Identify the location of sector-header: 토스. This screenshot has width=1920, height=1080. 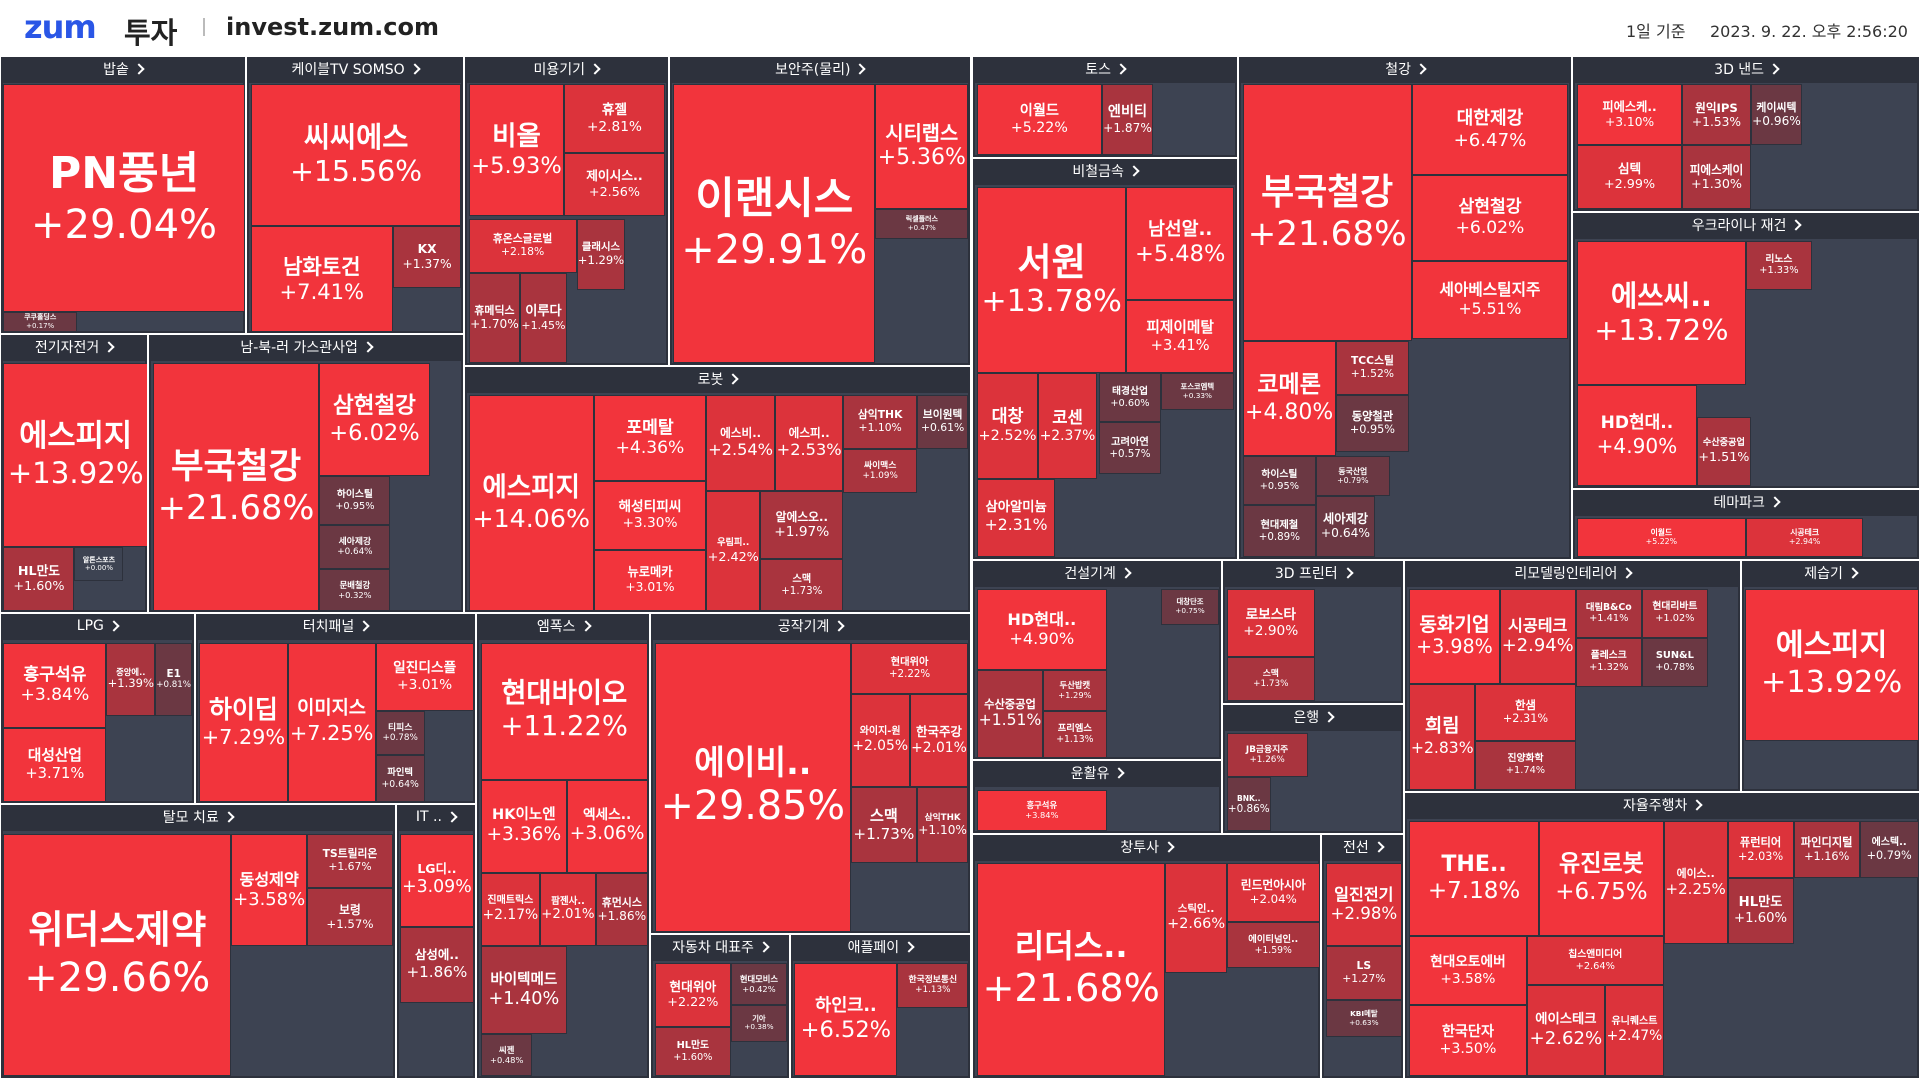
(1105, 69).